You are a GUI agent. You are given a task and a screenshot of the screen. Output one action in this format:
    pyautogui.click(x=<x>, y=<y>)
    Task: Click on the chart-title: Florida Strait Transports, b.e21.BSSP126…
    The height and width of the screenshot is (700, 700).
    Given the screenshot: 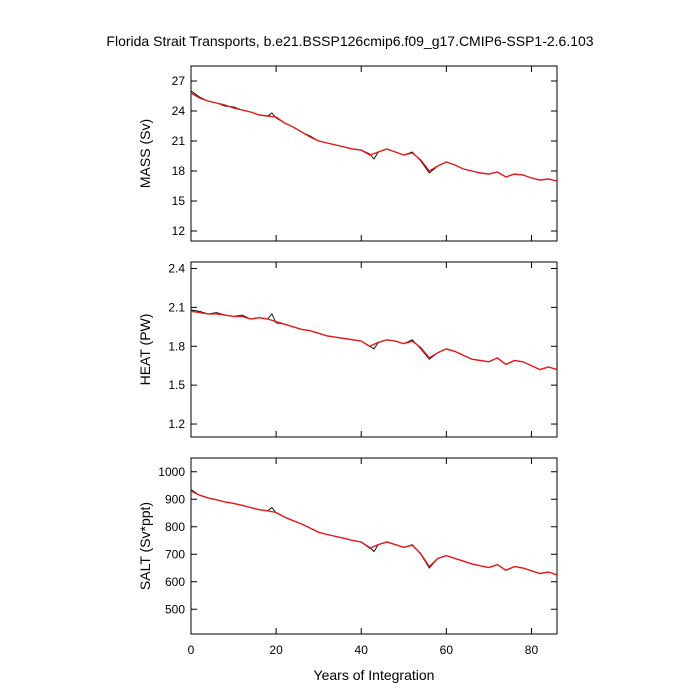 What is the action you would take?
    pyautogui.click(x=350, y=41)
    